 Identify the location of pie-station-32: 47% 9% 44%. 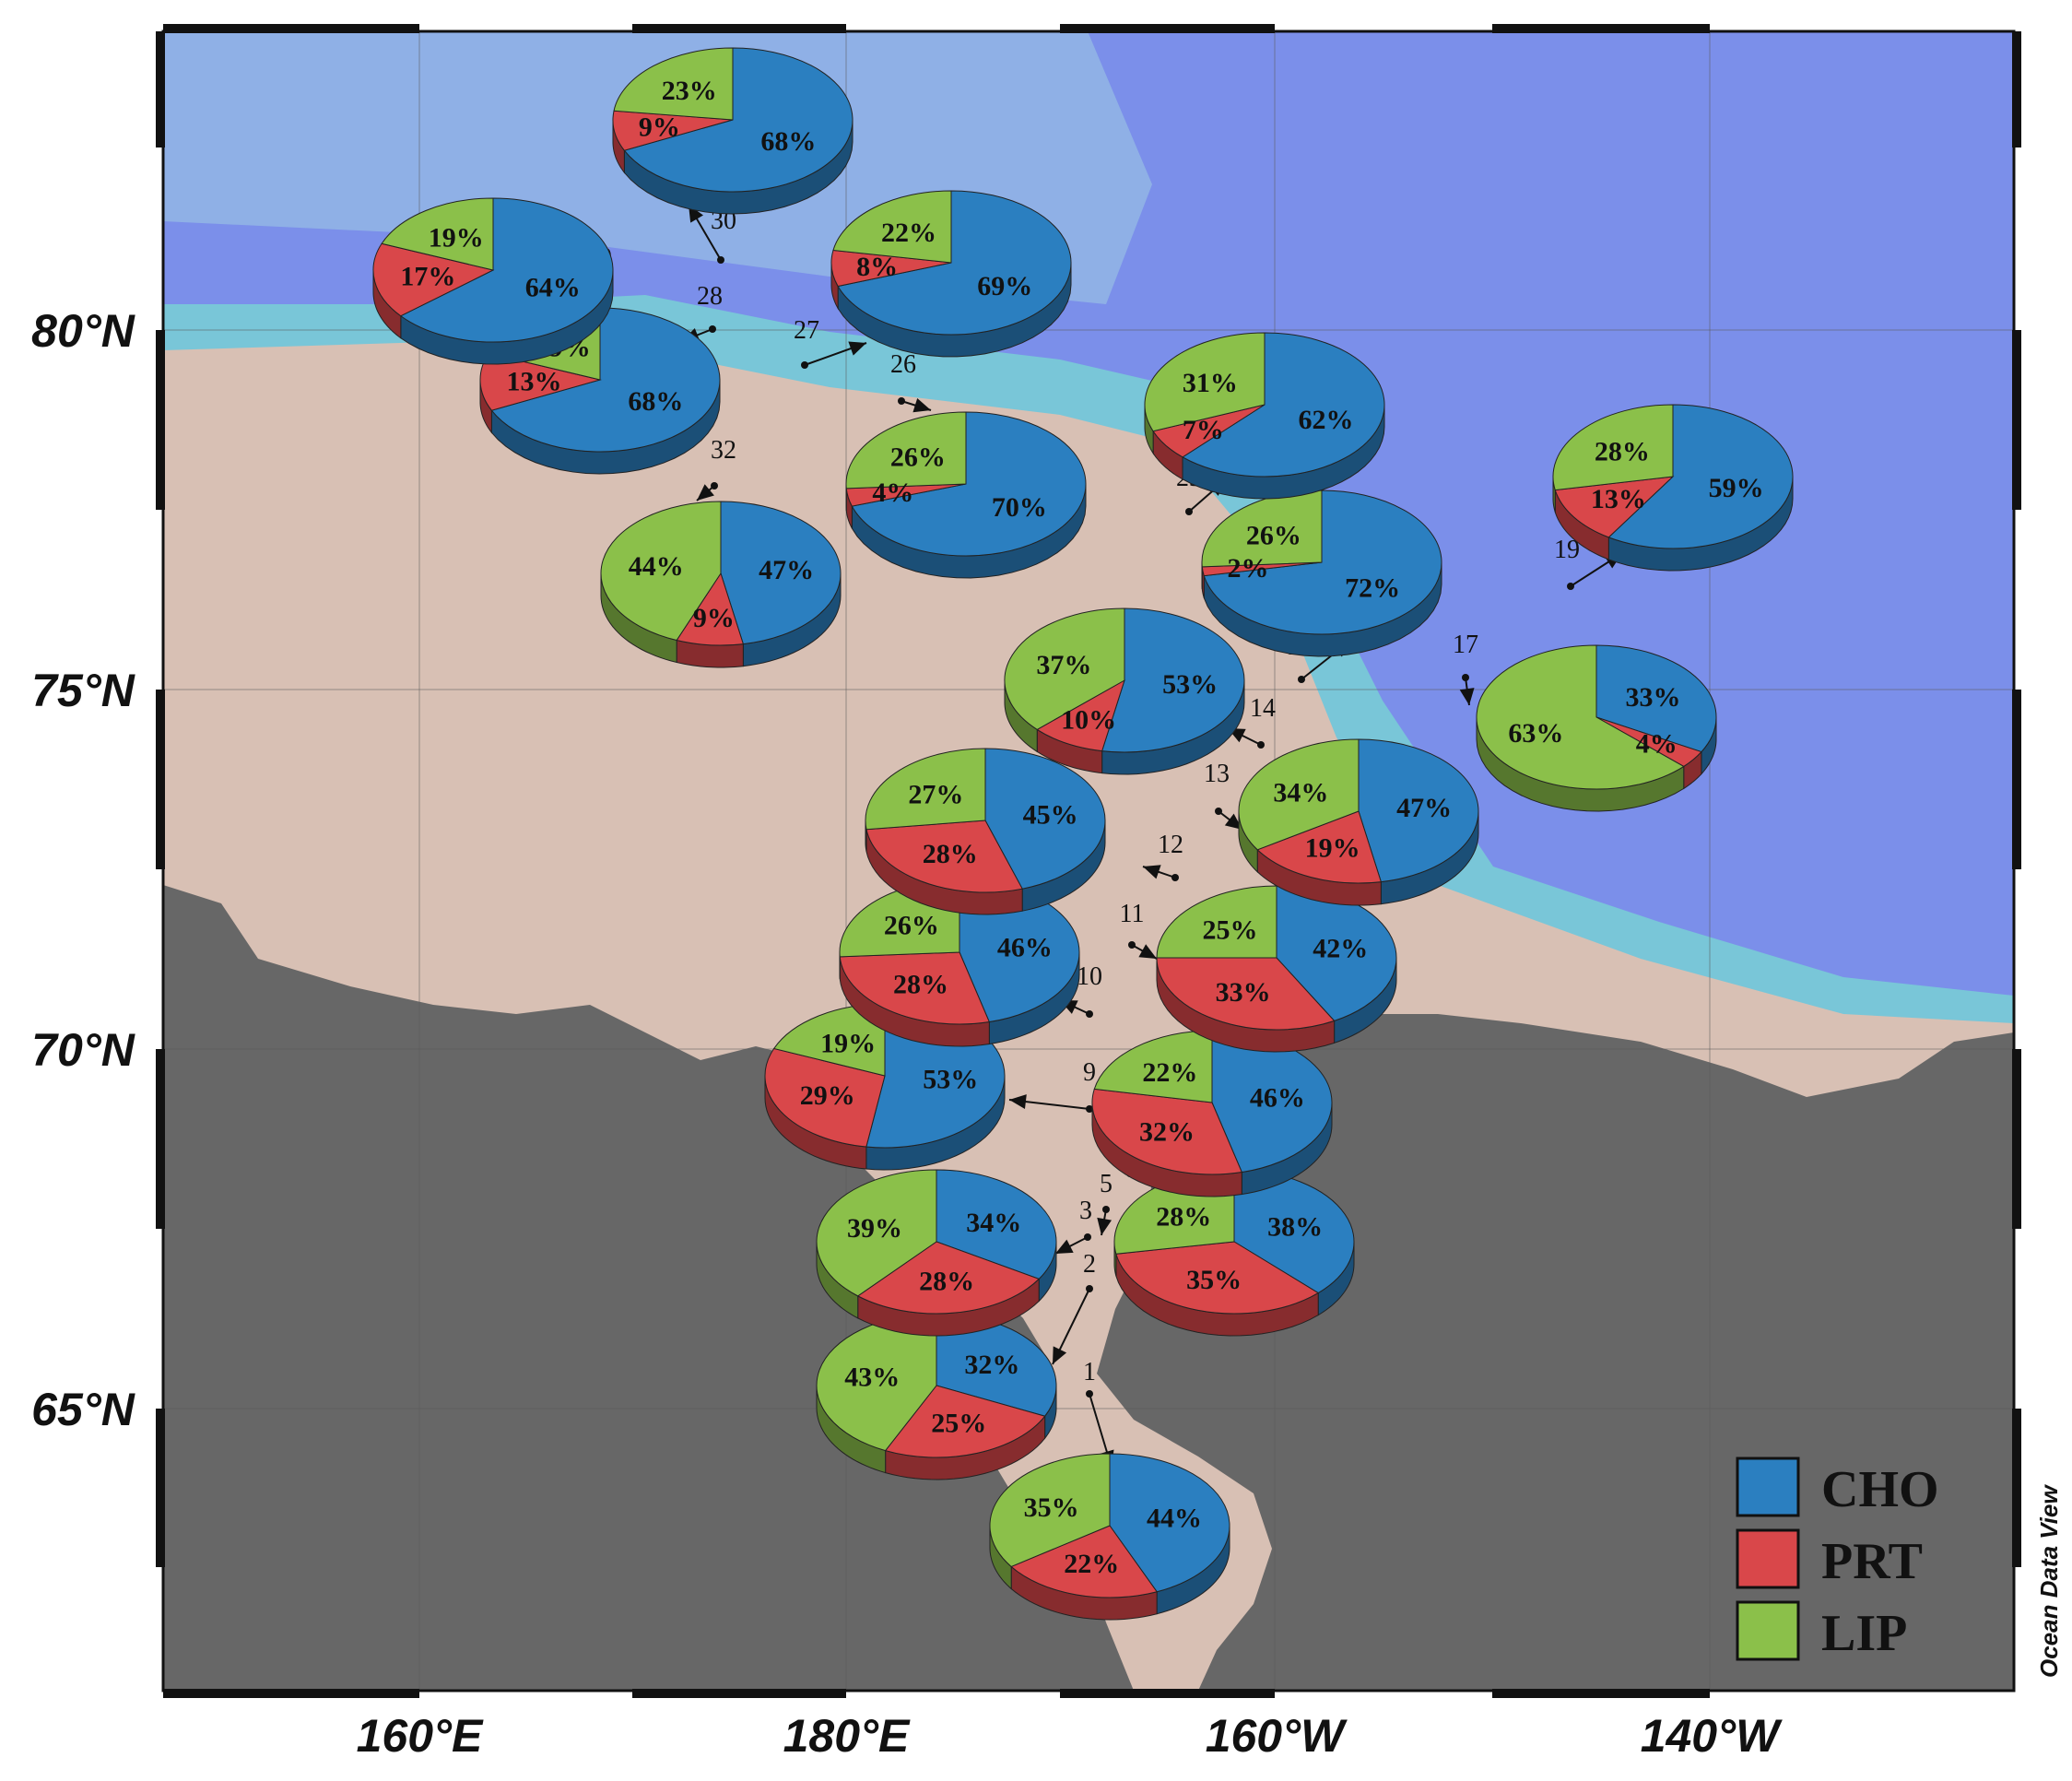
(721, 584).